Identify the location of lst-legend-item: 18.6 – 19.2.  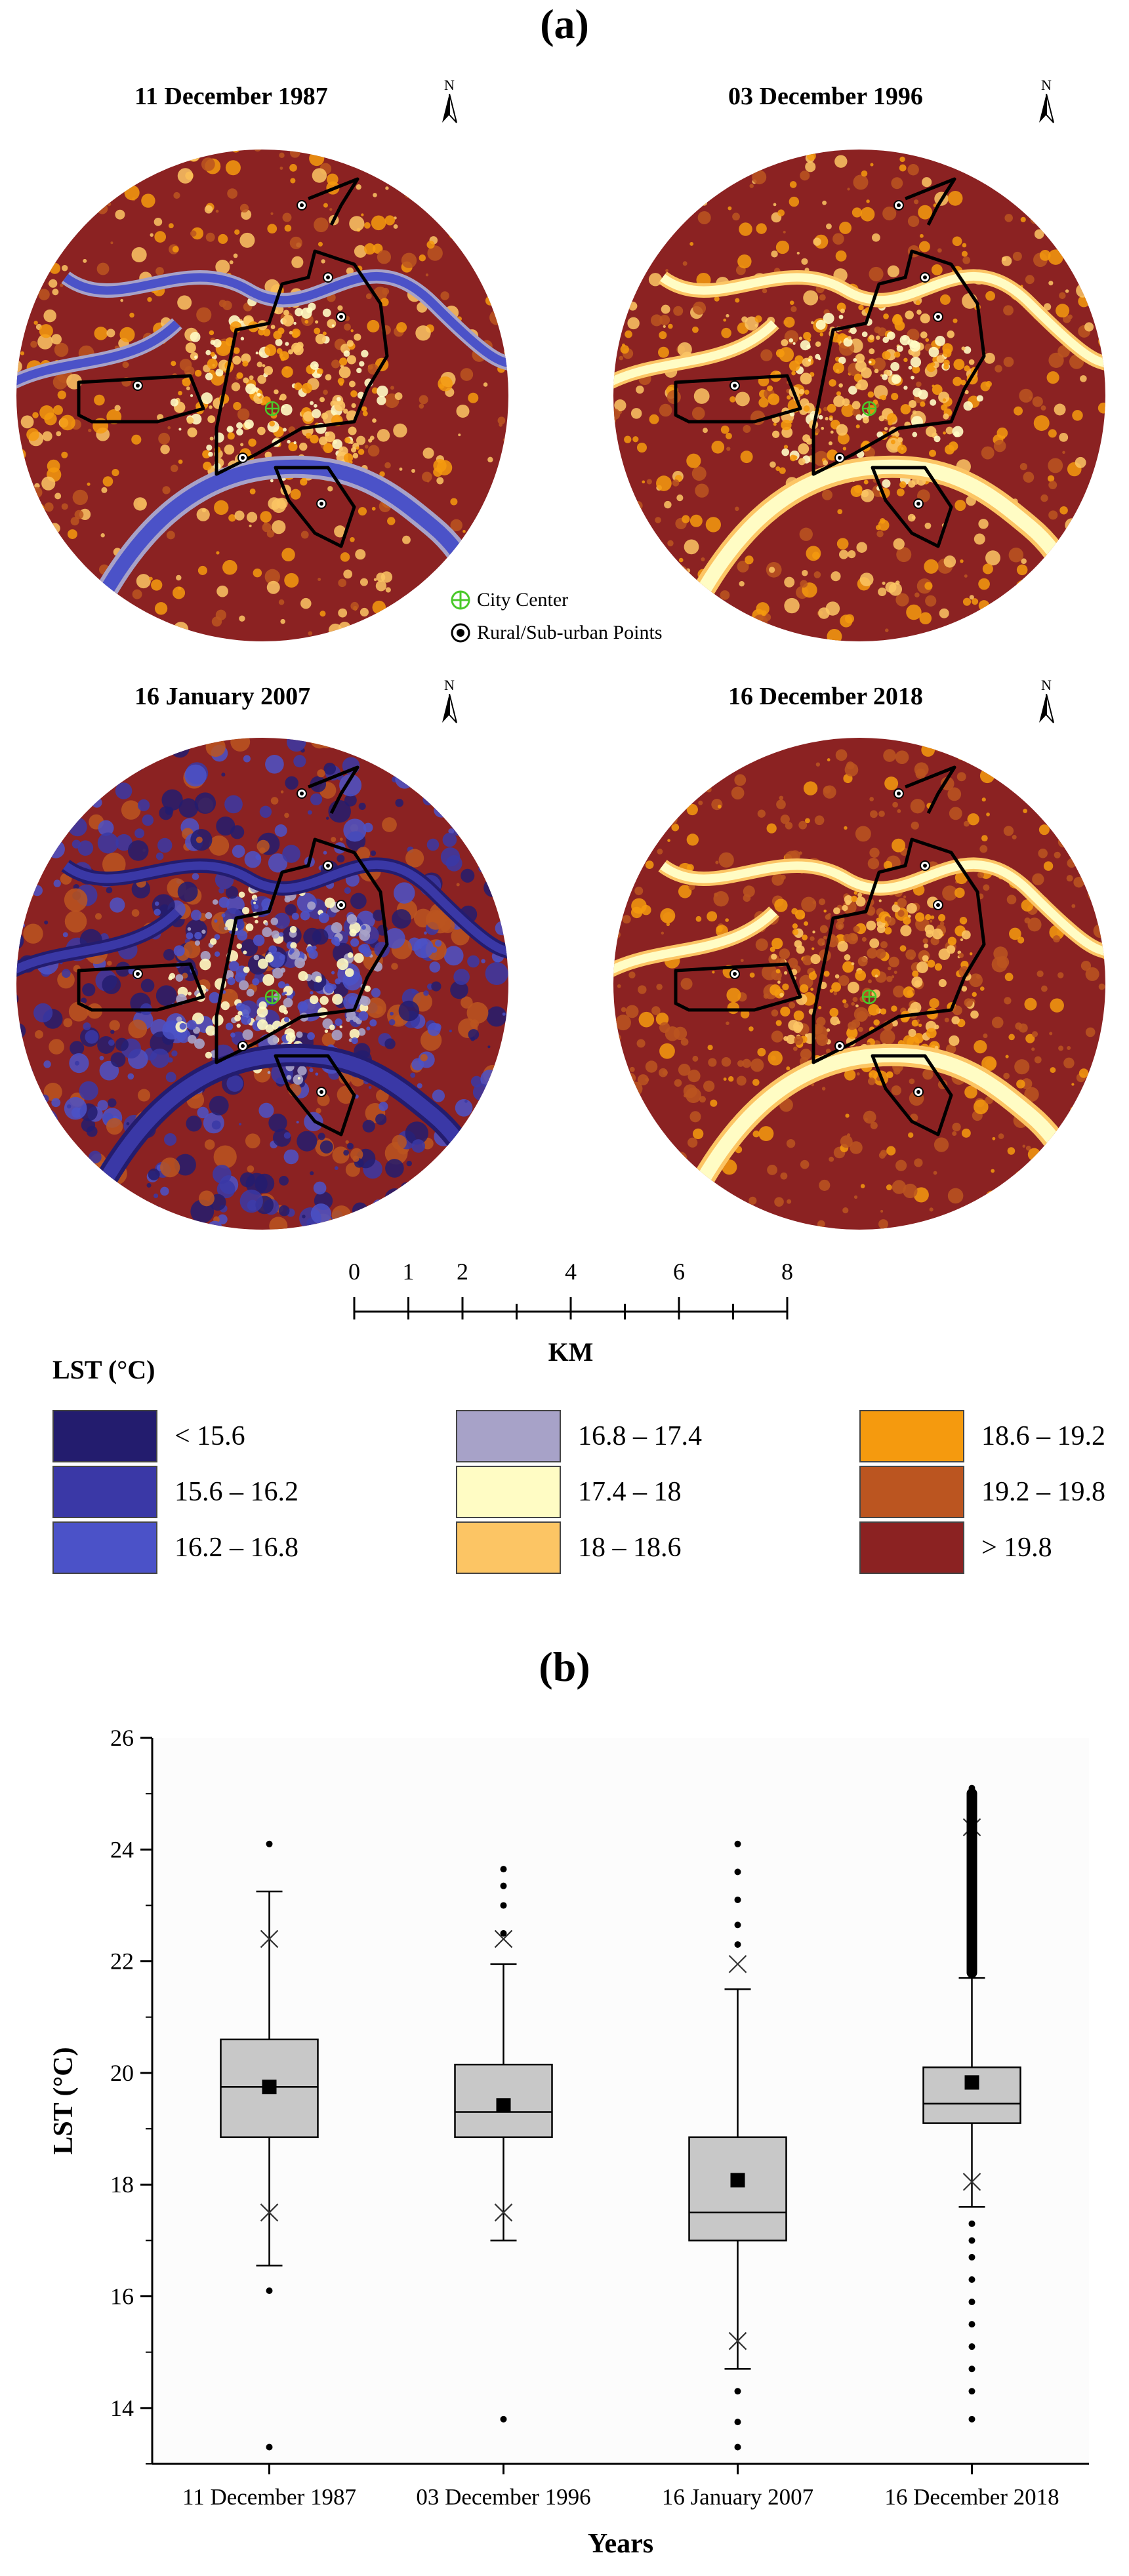
(982, 1436).